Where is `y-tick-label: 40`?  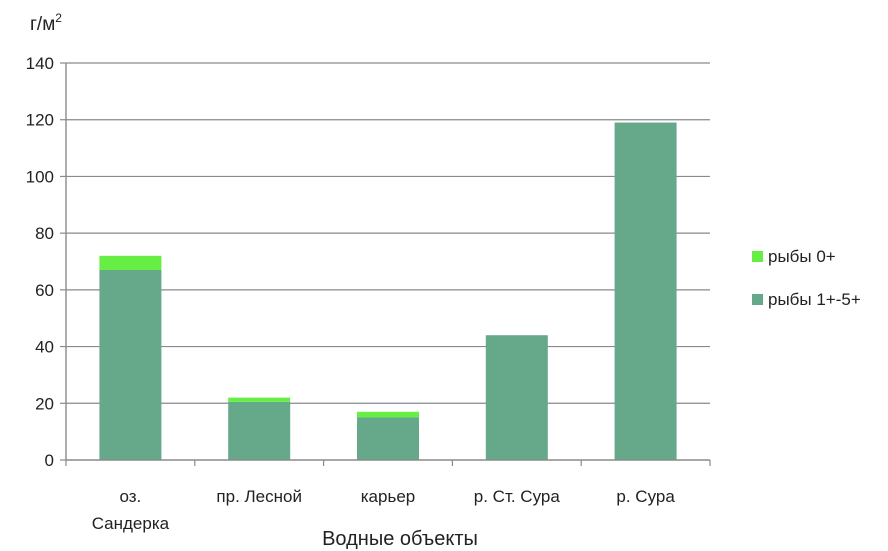
y-tick-label: 40 is located at coordinates (44, 347).